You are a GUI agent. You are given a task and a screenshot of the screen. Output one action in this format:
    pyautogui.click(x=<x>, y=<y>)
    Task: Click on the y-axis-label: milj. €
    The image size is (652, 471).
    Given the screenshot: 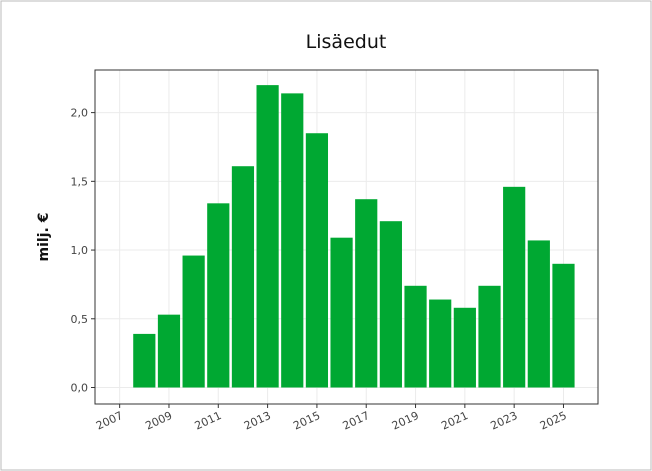 What is the action you would take?
    pyautogui.click(x=44, y=237)
    